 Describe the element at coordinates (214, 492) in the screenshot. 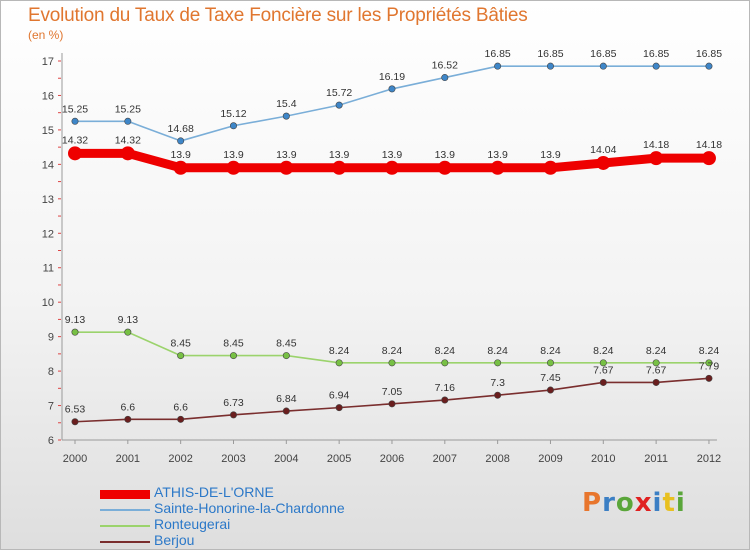

I see `legend-label: ATHIS-DE-L'ORNE` at that location.